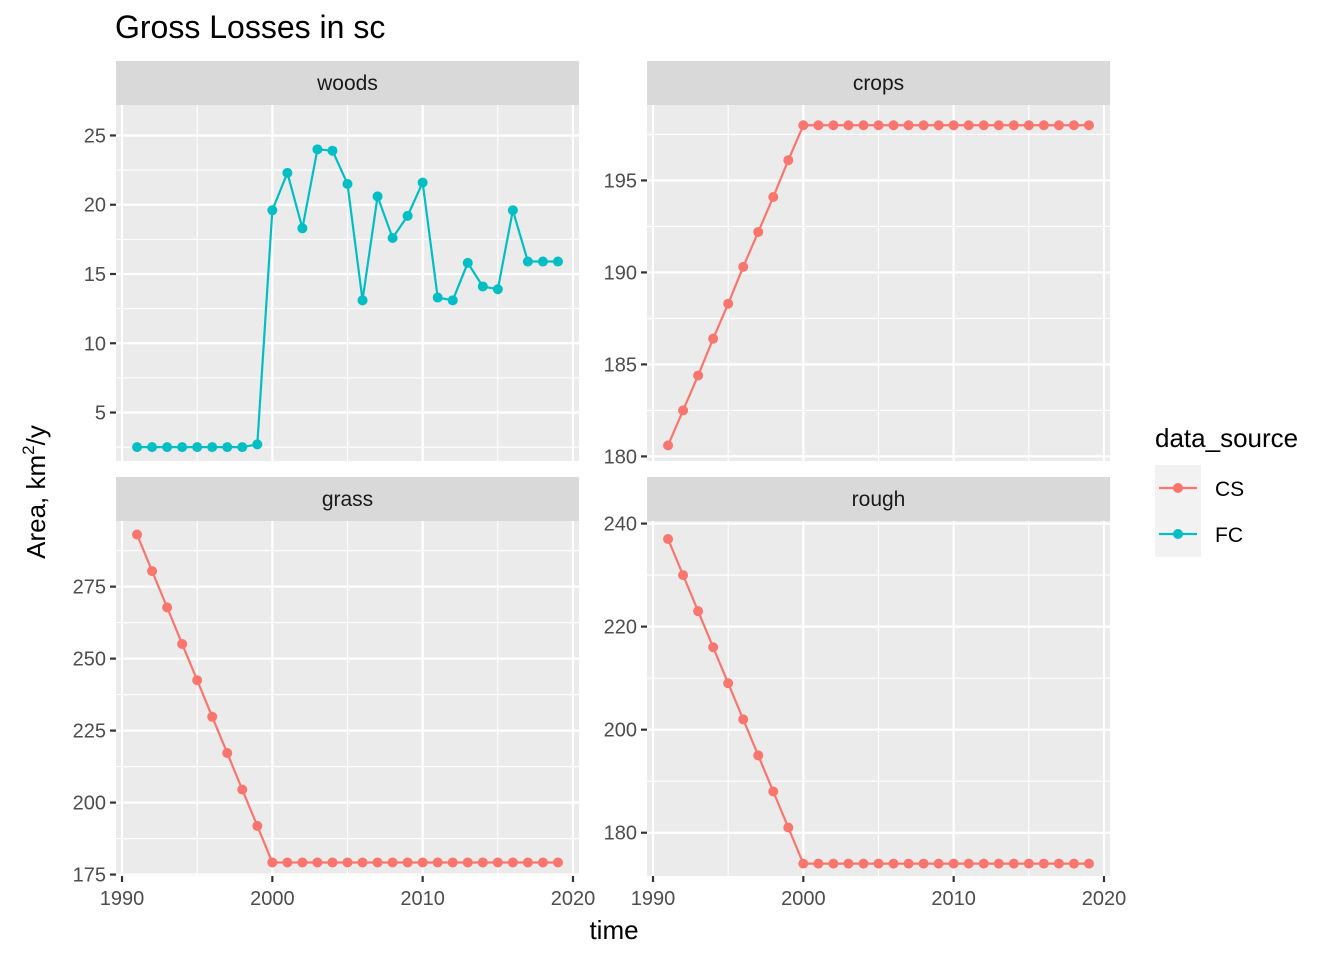 The image size is (1344, 960). I want to click on facet-strip-label-woods: woods, so click(347, 83).